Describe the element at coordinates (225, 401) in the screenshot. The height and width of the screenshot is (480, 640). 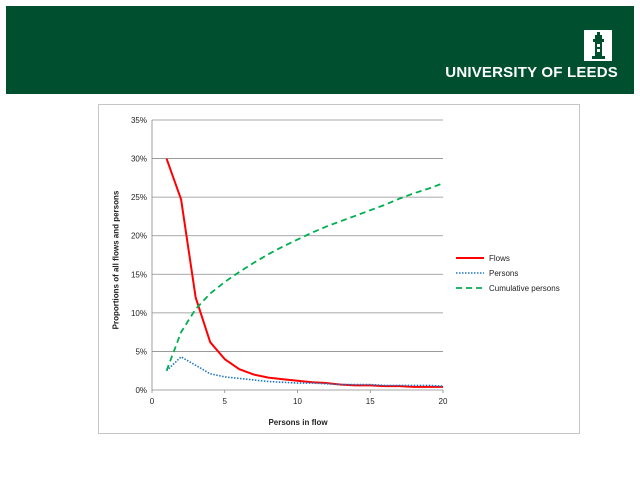
I see `x-tick-label: 5` at that location.